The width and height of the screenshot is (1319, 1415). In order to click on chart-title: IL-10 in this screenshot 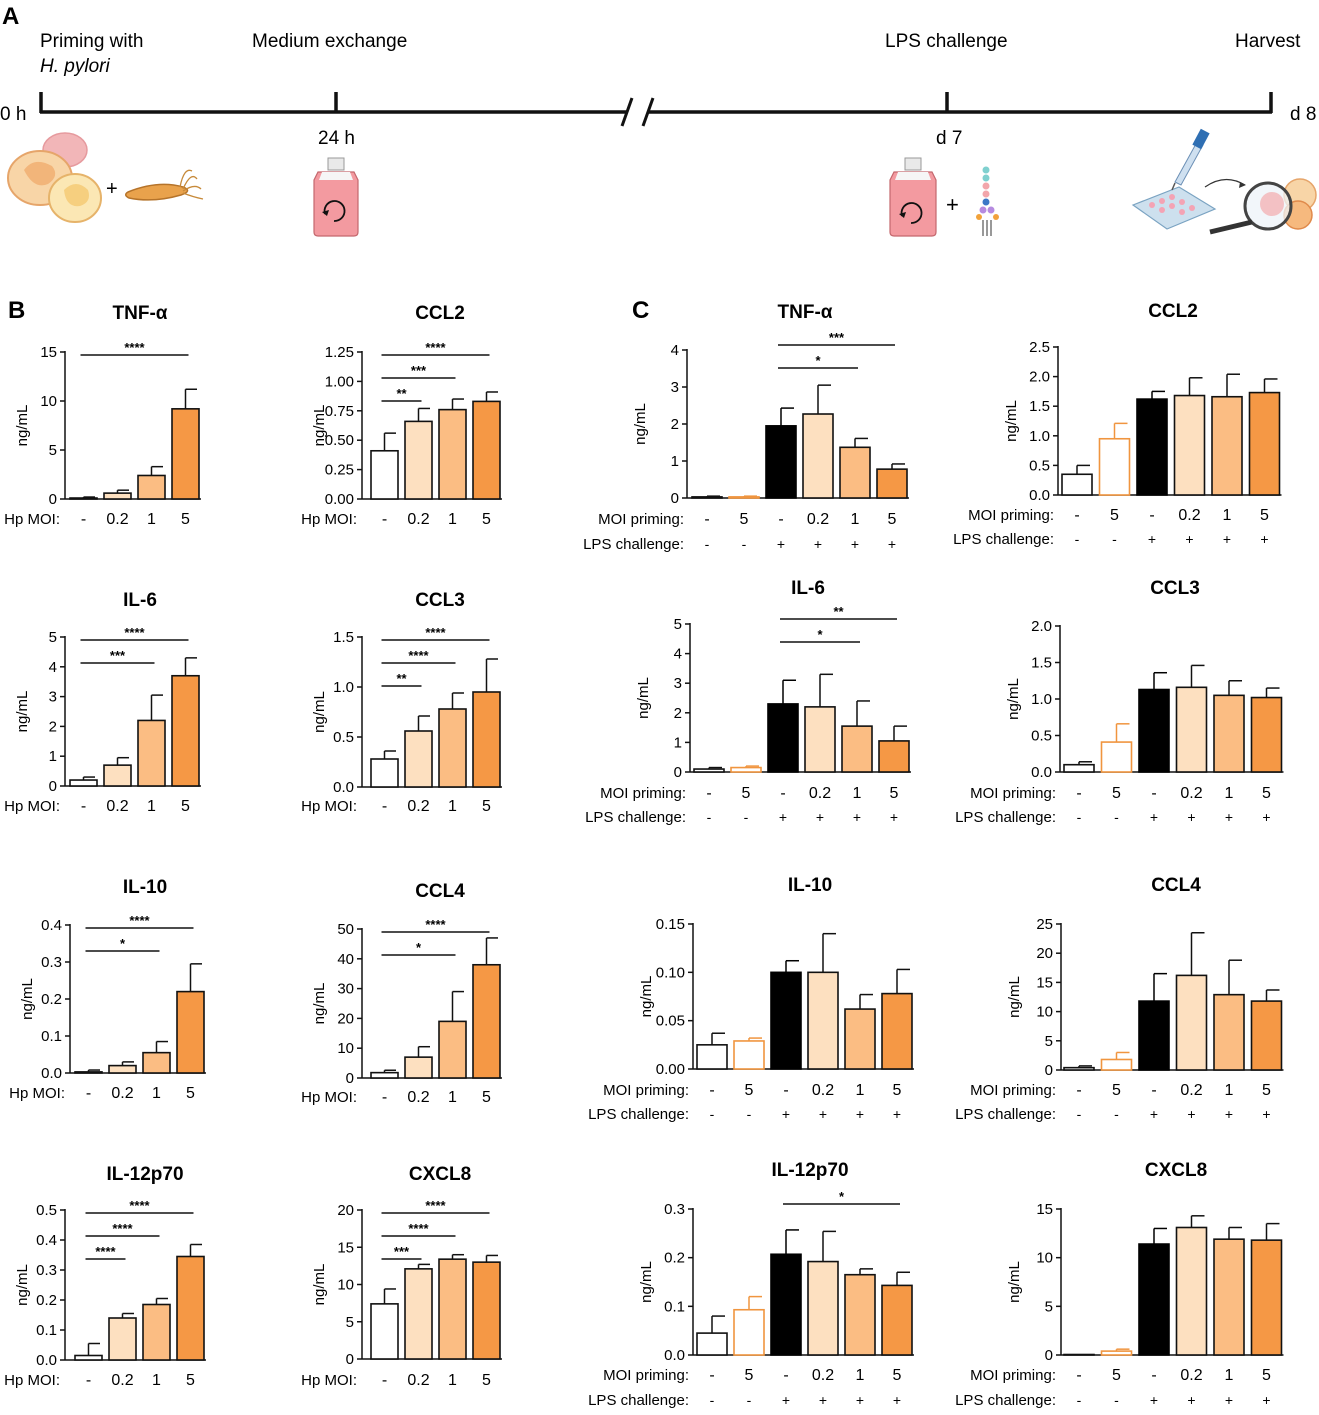, I will do `click(145, 887)`.